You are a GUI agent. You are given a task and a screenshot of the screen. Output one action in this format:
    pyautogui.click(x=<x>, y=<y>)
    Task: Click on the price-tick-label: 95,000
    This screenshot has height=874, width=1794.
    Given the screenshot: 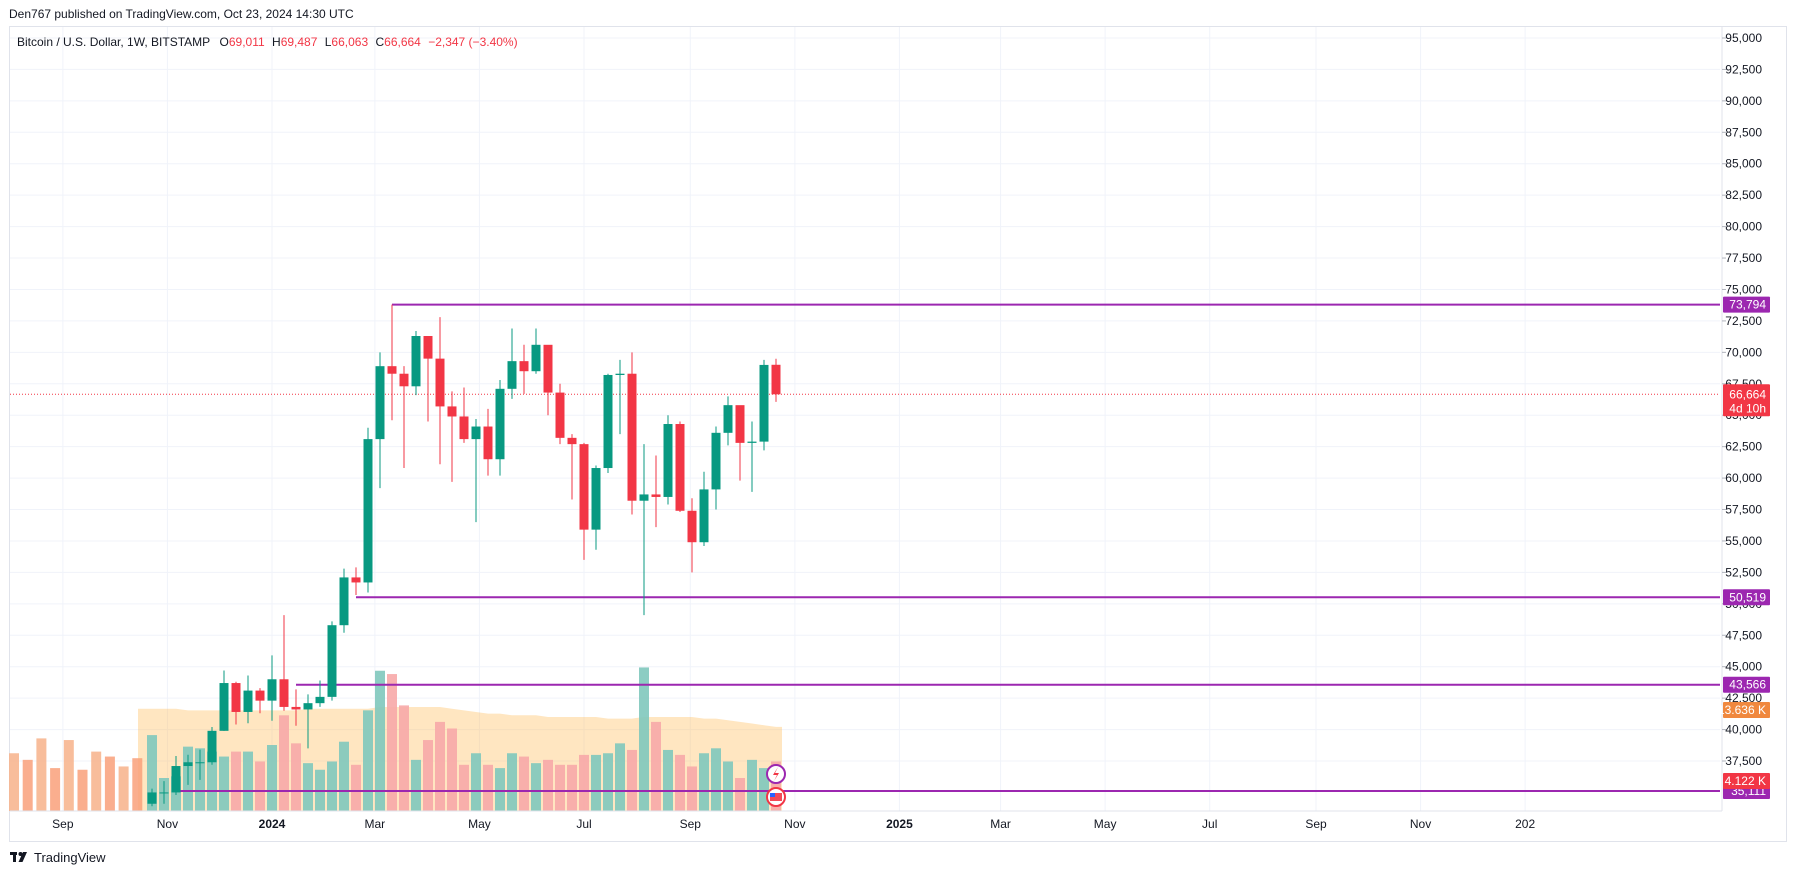 What is the action you would take?
    pyautogui.click(x=1743, y=38)
    